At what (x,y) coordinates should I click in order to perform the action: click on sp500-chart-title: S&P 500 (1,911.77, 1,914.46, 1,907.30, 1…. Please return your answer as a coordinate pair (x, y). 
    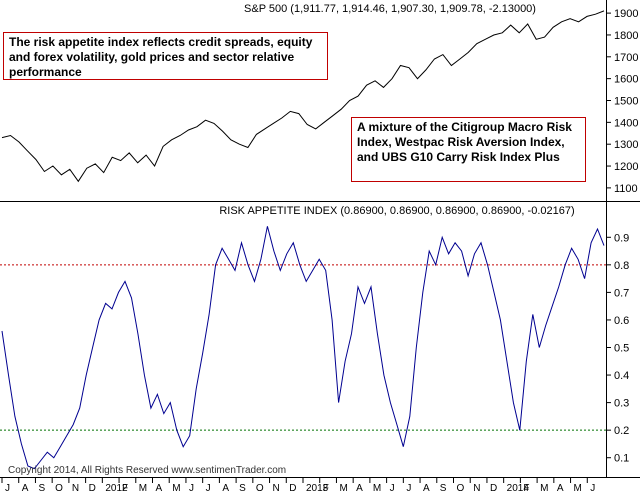
    Looking at the image, I should click on (390, 9).